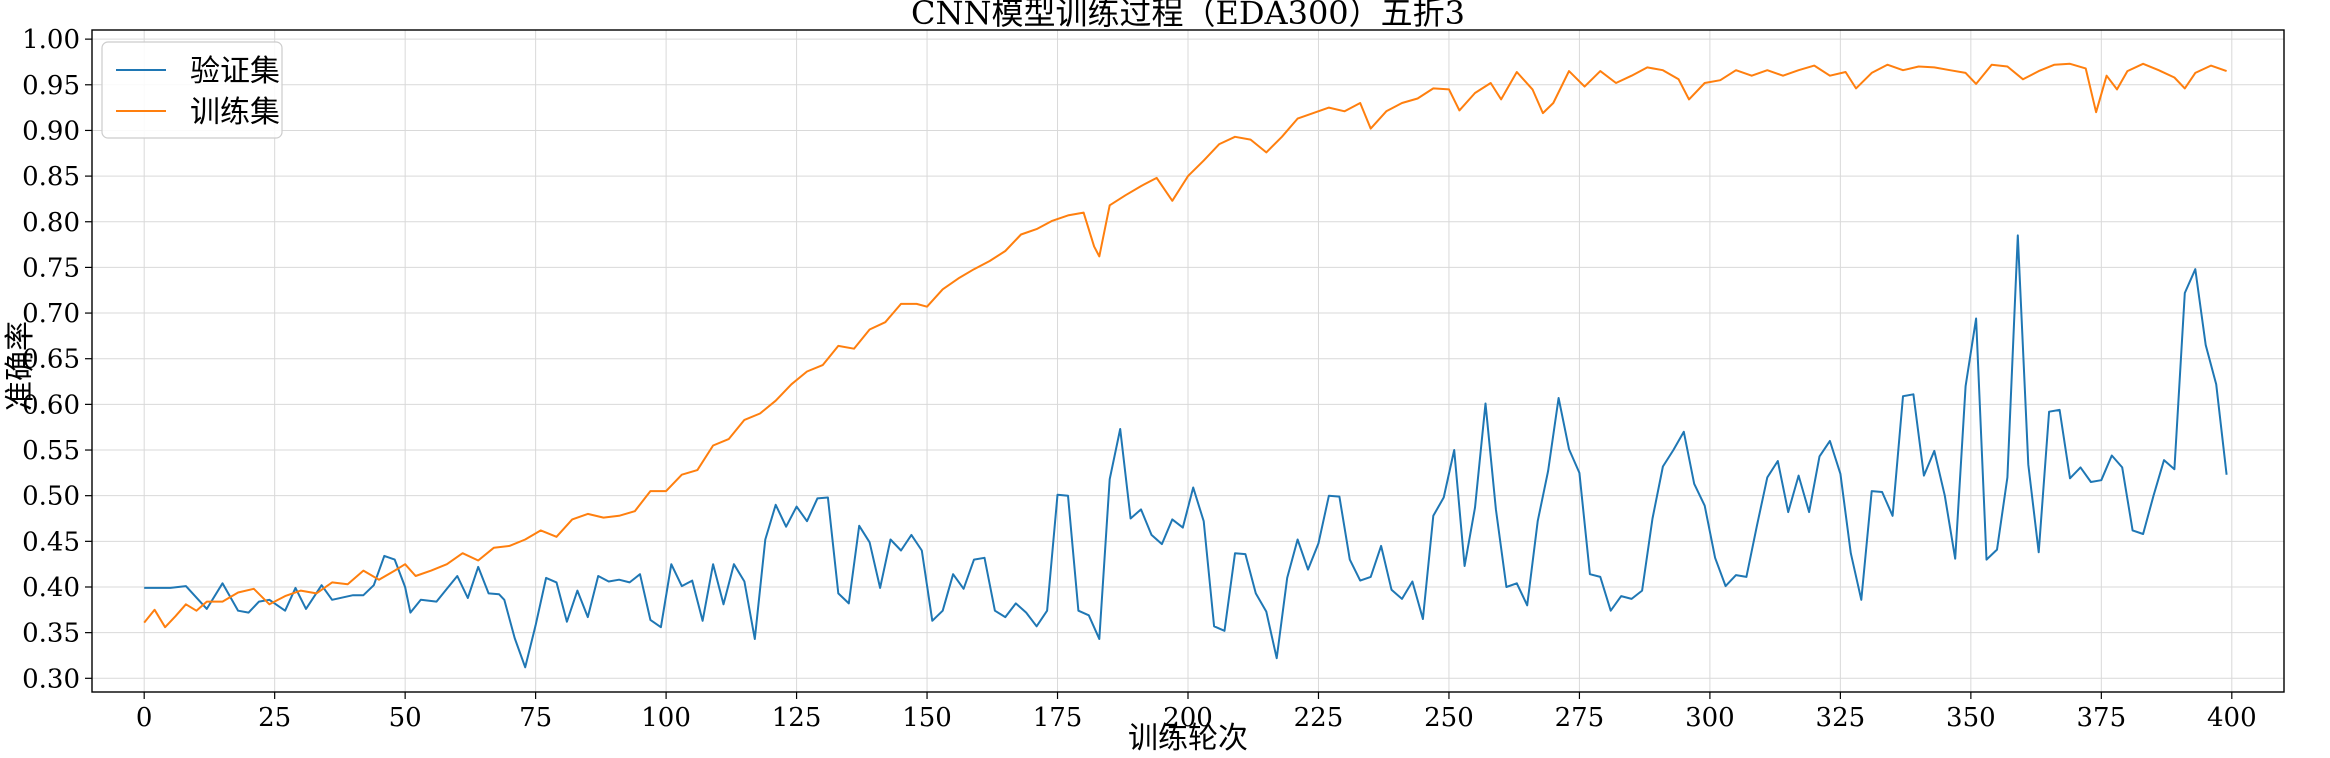 Image resolution: width=2330 pixels, height=758 pixels. What do you see at coordinates (235, 71) in the screenshot?
I see `legend-label-validation: 验证集` at bounding box center [235, 71].